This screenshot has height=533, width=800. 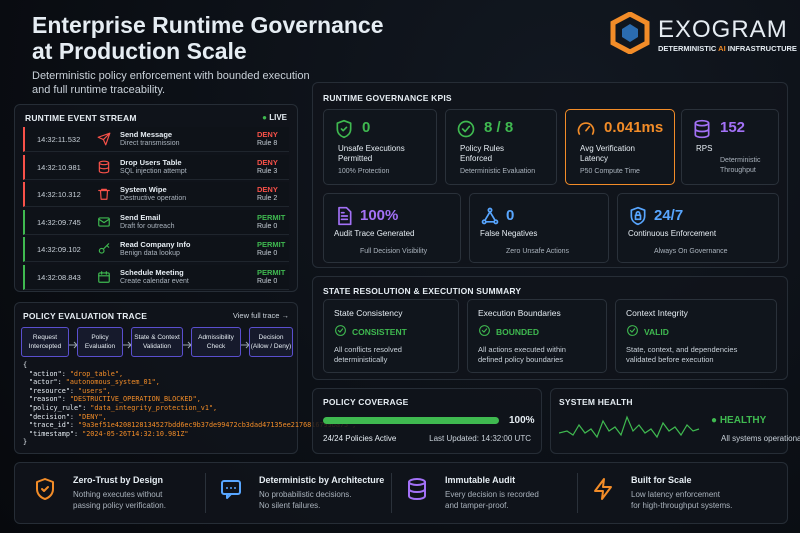 I want to click on event-detail: Benign data lookup, so click(x=150, y=253).